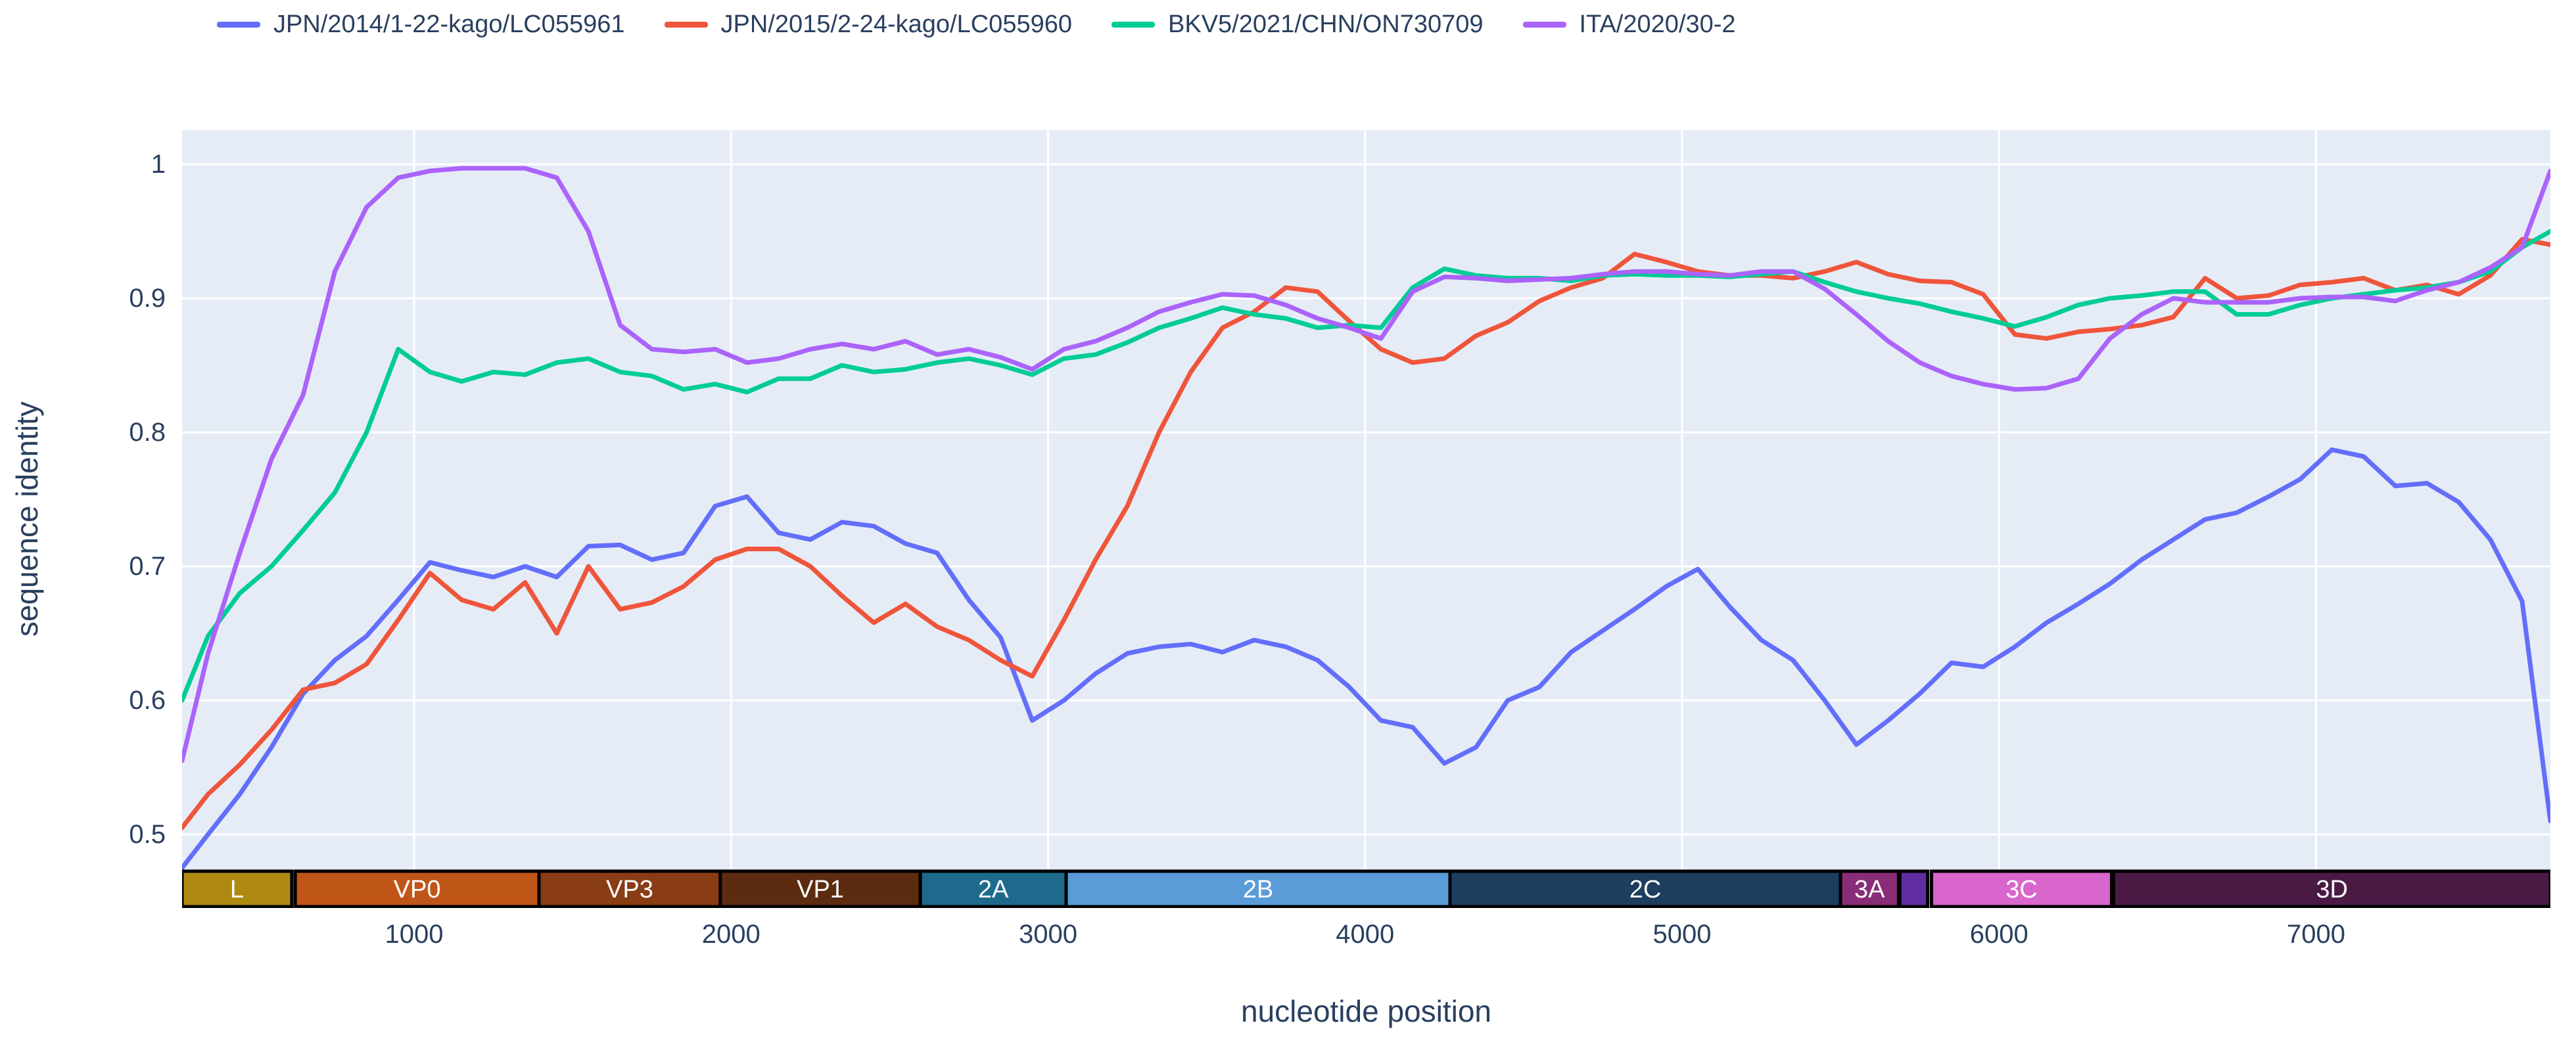 Image resolution: width=2576 pixels, height=1044 pixels. I want to click on y-tick-label: 0.6, so click(147, 701).